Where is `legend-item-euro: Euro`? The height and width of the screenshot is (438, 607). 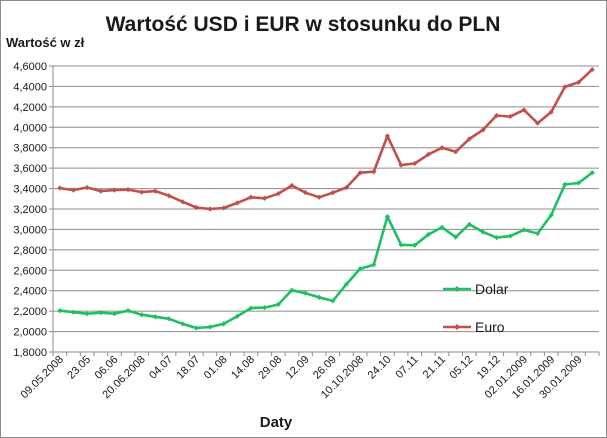 legend-item-euro: Euro is located at coordinates (474, 327).